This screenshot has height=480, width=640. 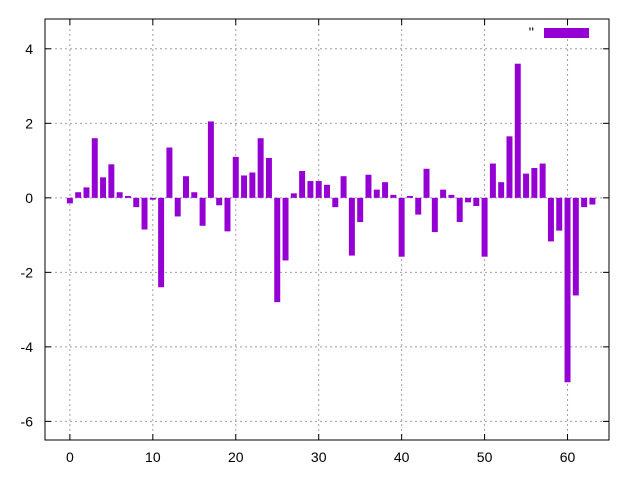 I want to click on y-tick-label: 4, so click(x=29, y=49).